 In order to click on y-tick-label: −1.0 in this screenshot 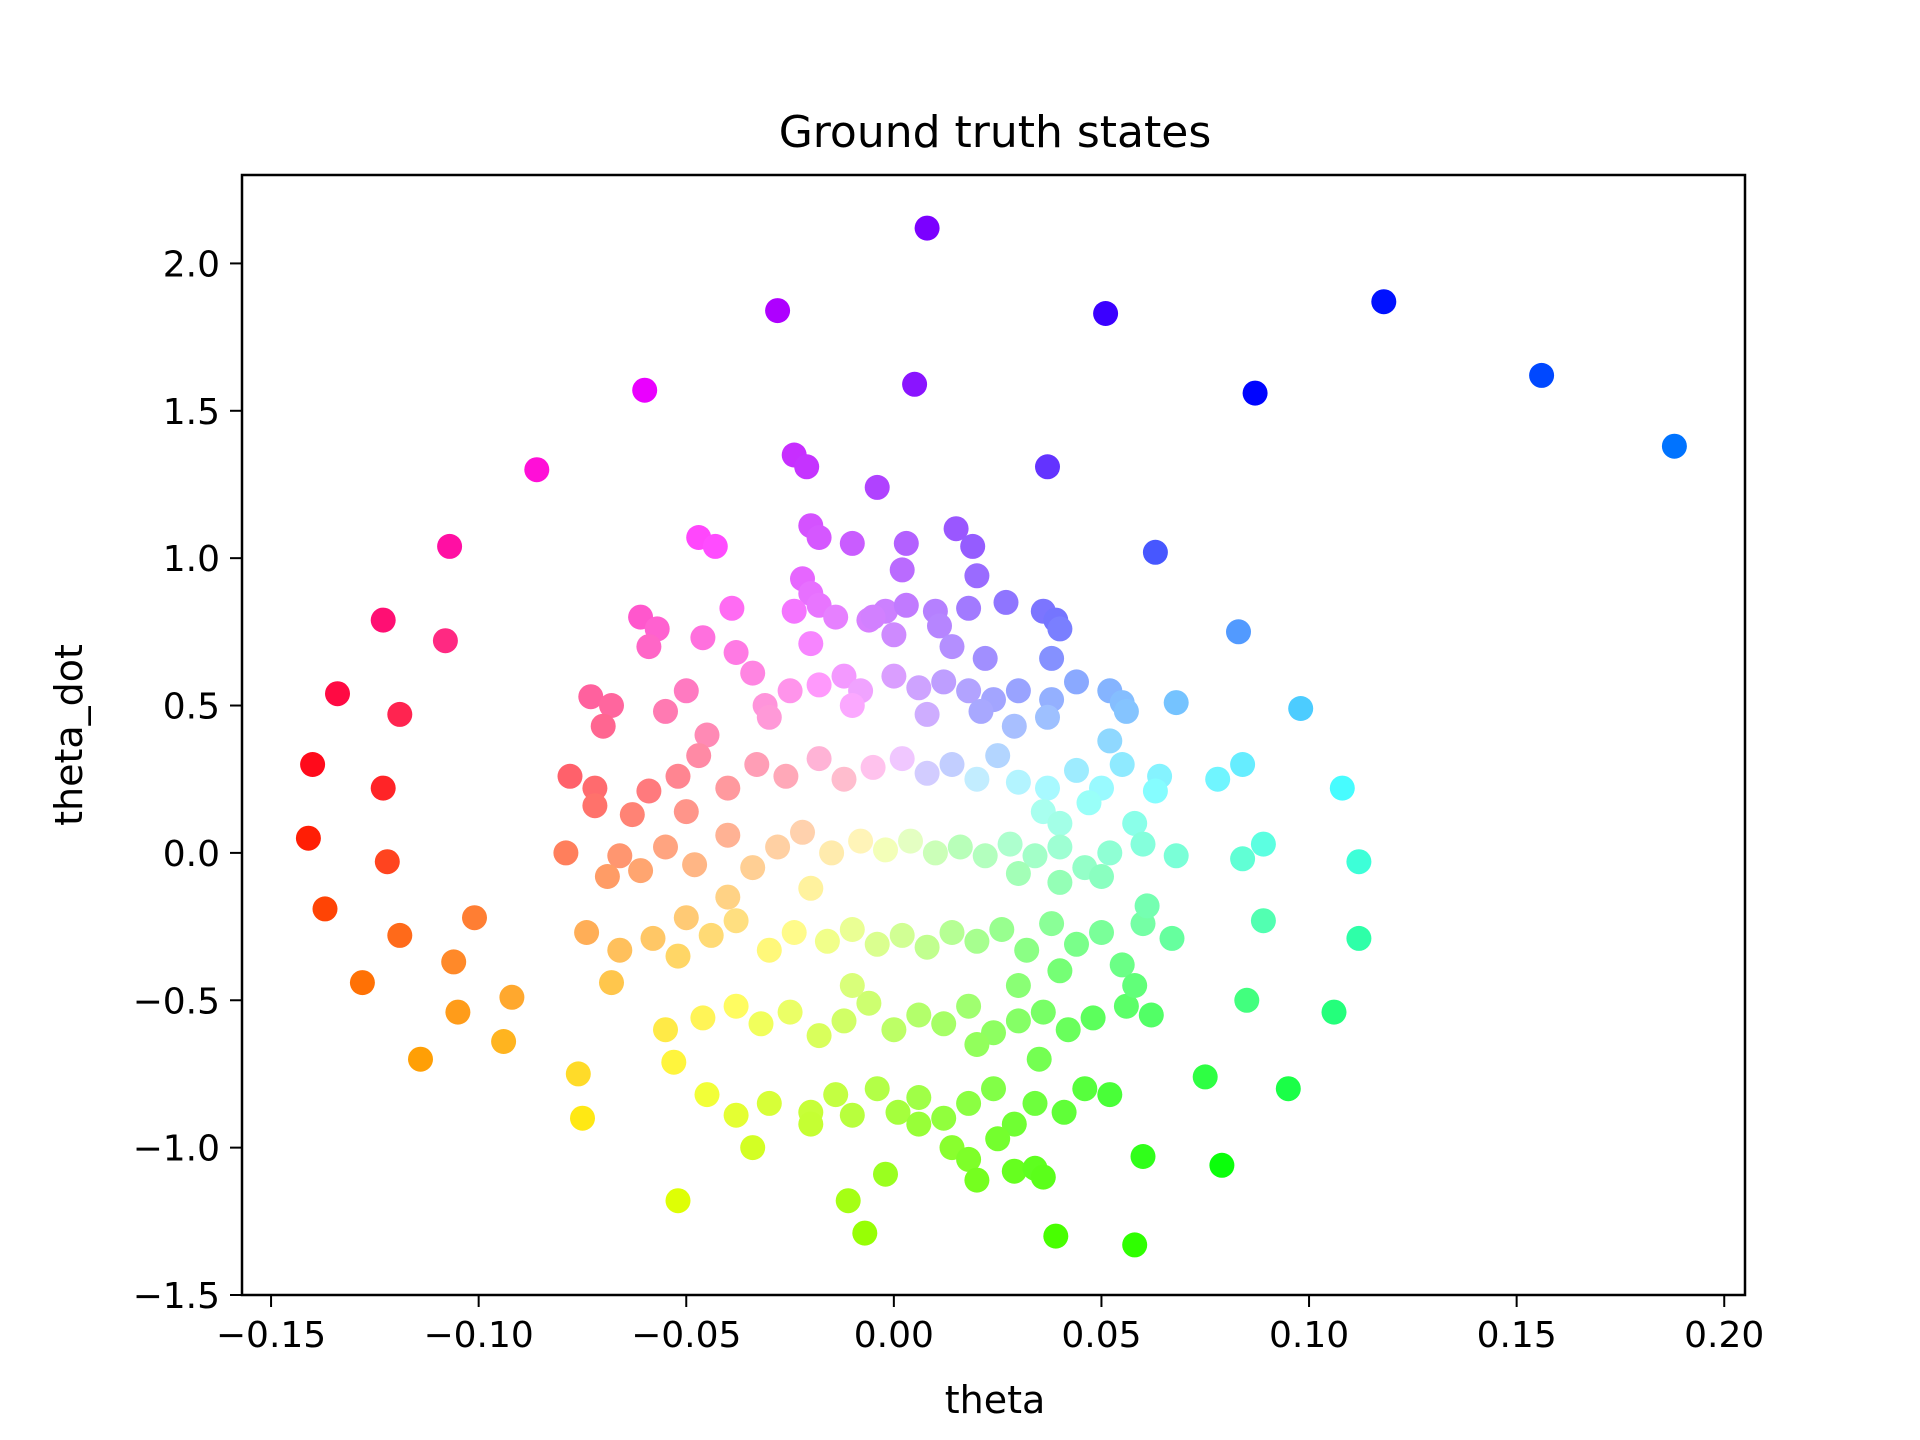, I will do `click(176, 1149)`.